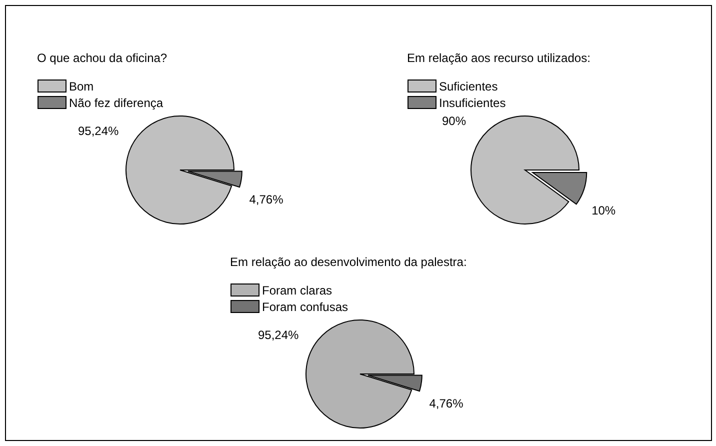 This screenshot has width=716, height=446. I want to click on legend-label: Bom, so click(81, 87).